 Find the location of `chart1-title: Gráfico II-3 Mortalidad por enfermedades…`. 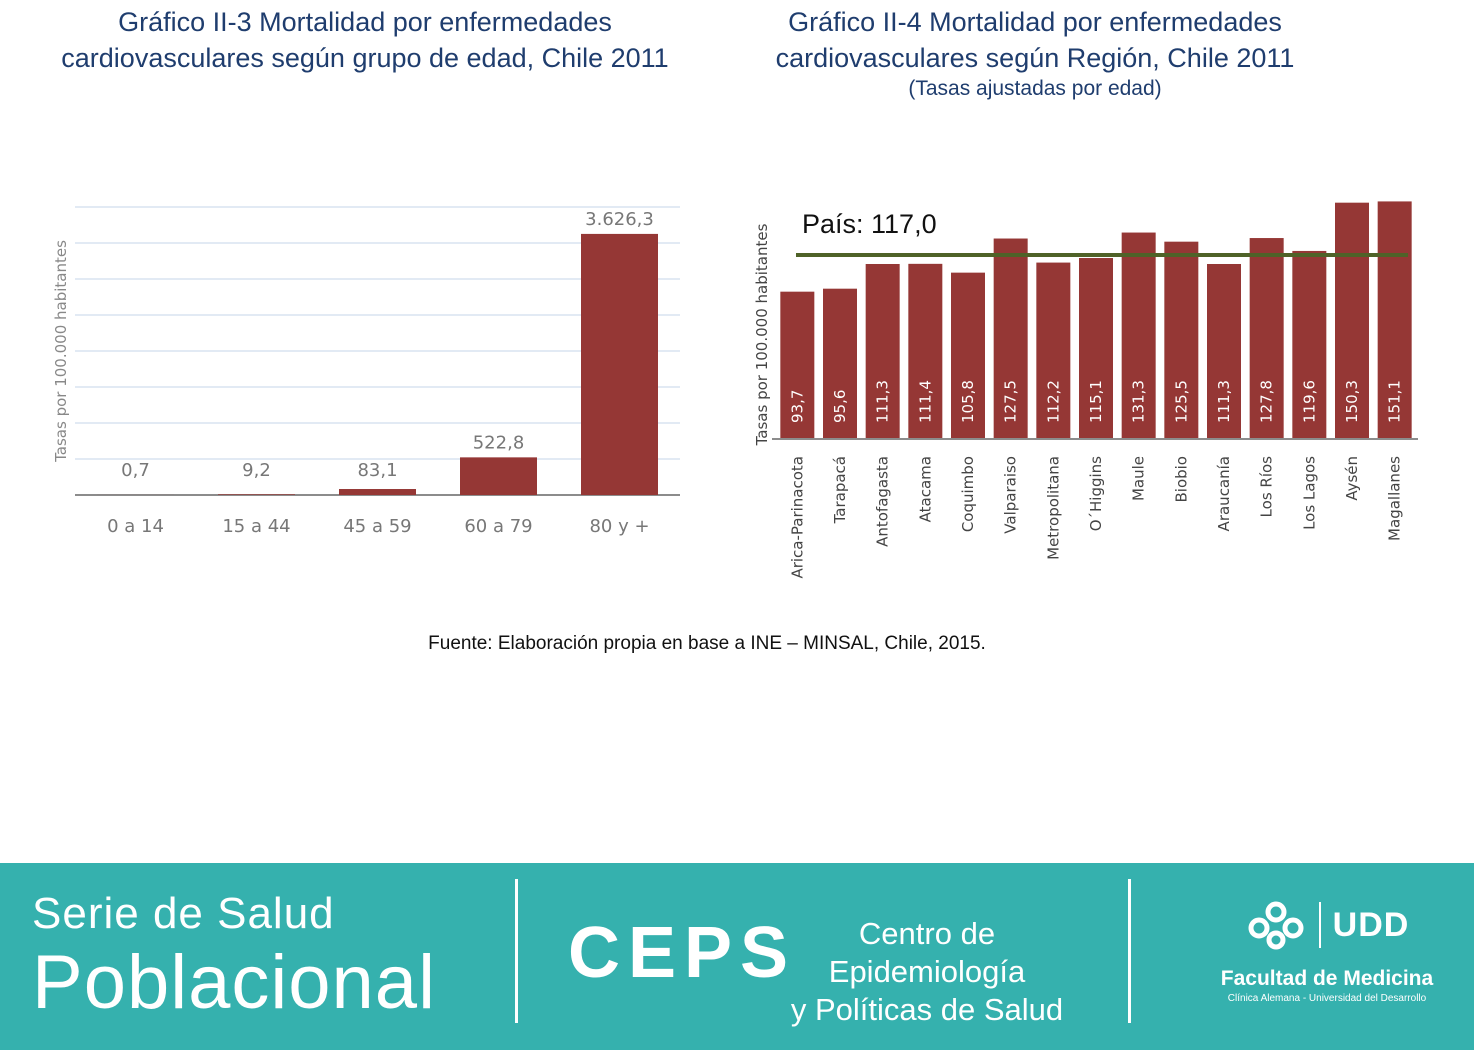

chart1-title: Gráfico II-3 Mortalidad por enfermedades… is located at coordinates (365, 40).